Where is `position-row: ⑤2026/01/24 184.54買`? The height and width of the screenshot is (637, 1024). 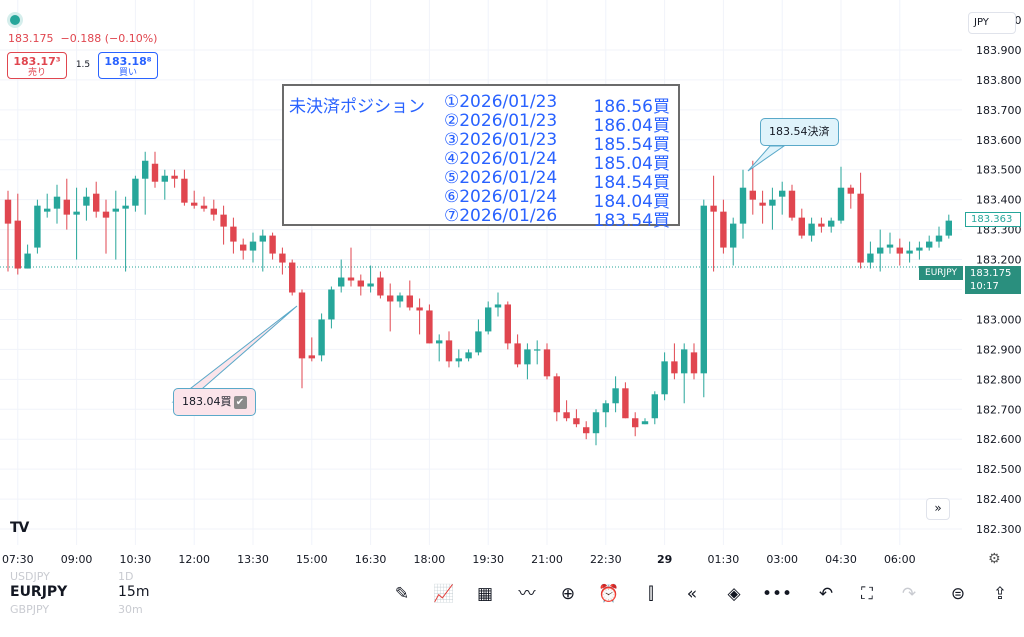
position-row: ⑤2026/01/24 184.54買 is located at coordinates (557, 180).